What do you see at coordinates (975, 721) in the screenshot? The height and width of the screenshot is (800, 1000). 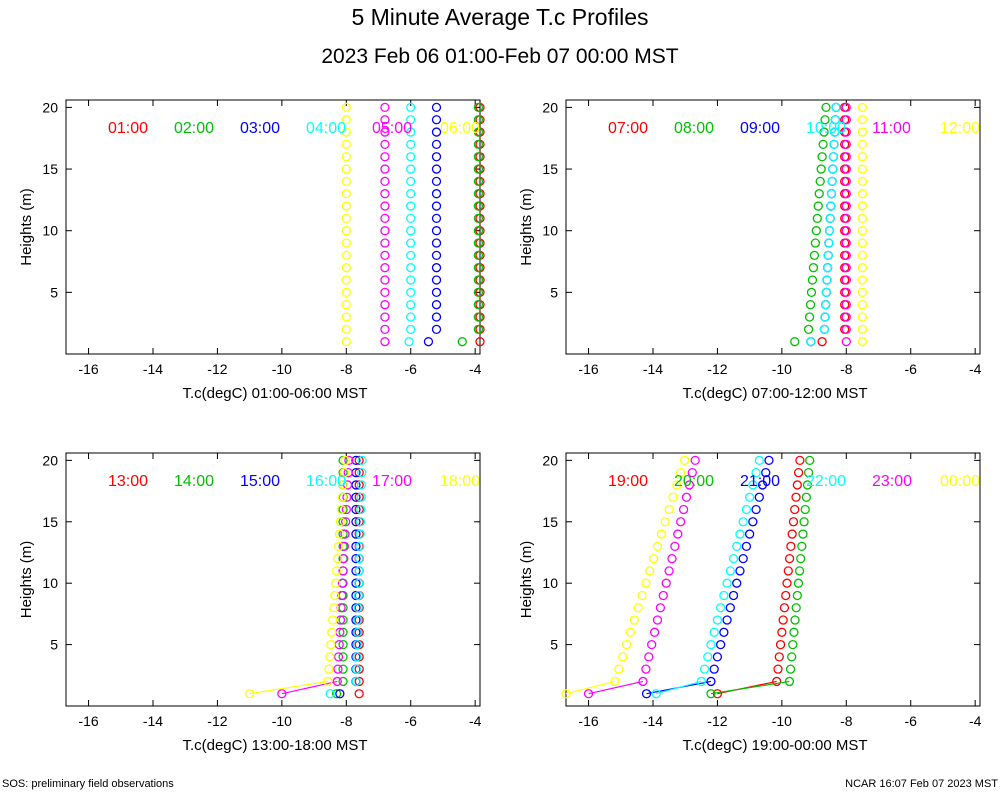 I see `x-tick-label: -4` at bounding box center [975, 721].